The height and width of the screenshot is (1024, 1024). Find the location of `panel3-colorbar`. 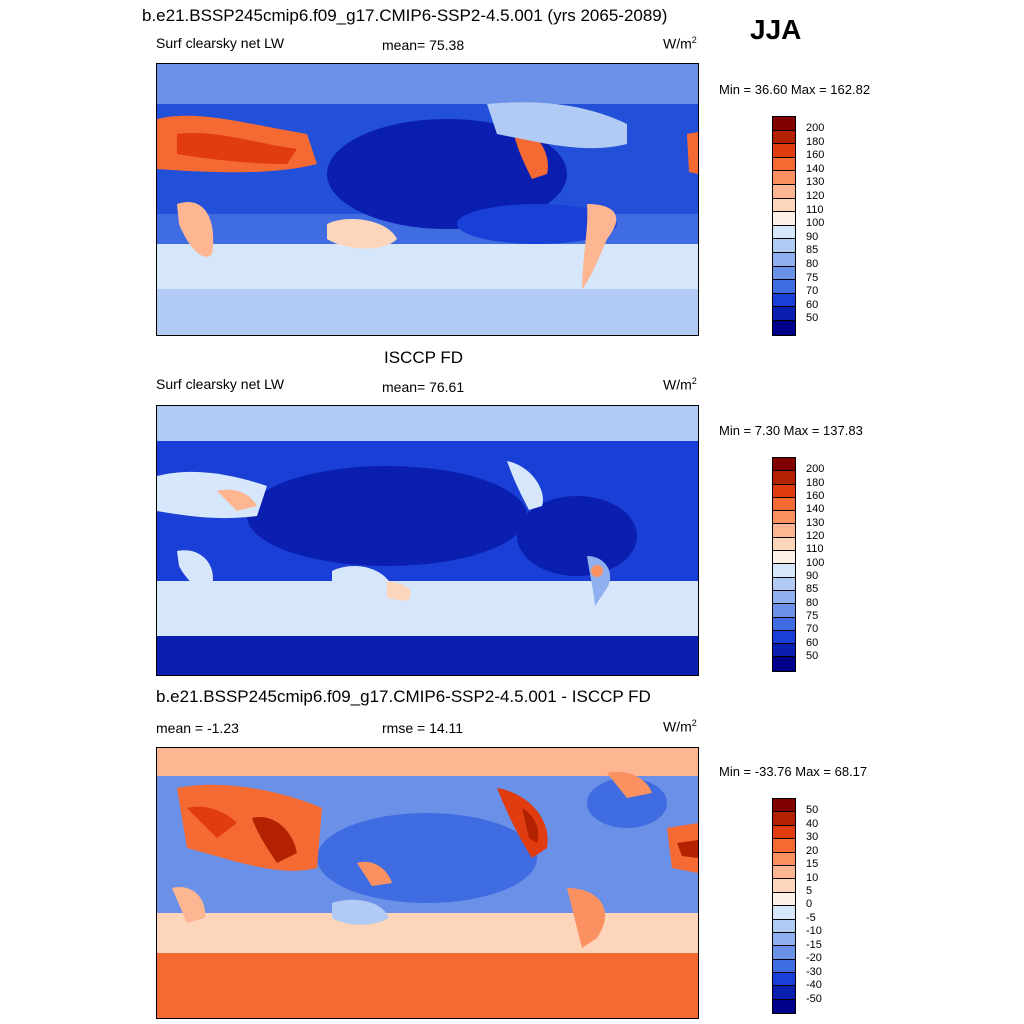

panel3-colorbar is located at coordinates (784, 906).